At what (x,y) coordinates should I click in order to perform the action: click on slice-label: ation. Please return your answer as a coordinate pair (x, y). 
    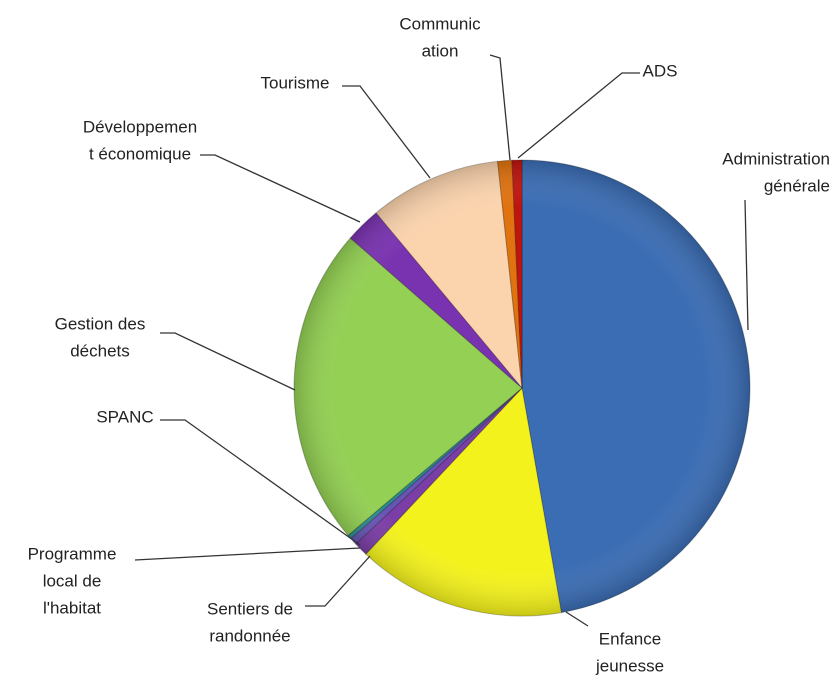
    Looking at the image, I should click on (440, 50).